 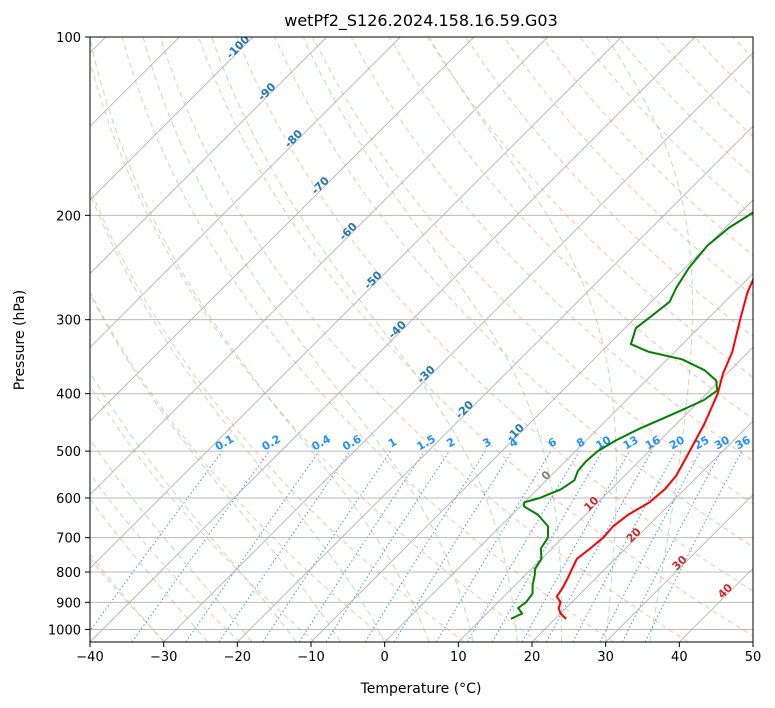 I want to click on x-axis-label: Temperature (°C), so click(x=421, y=689).